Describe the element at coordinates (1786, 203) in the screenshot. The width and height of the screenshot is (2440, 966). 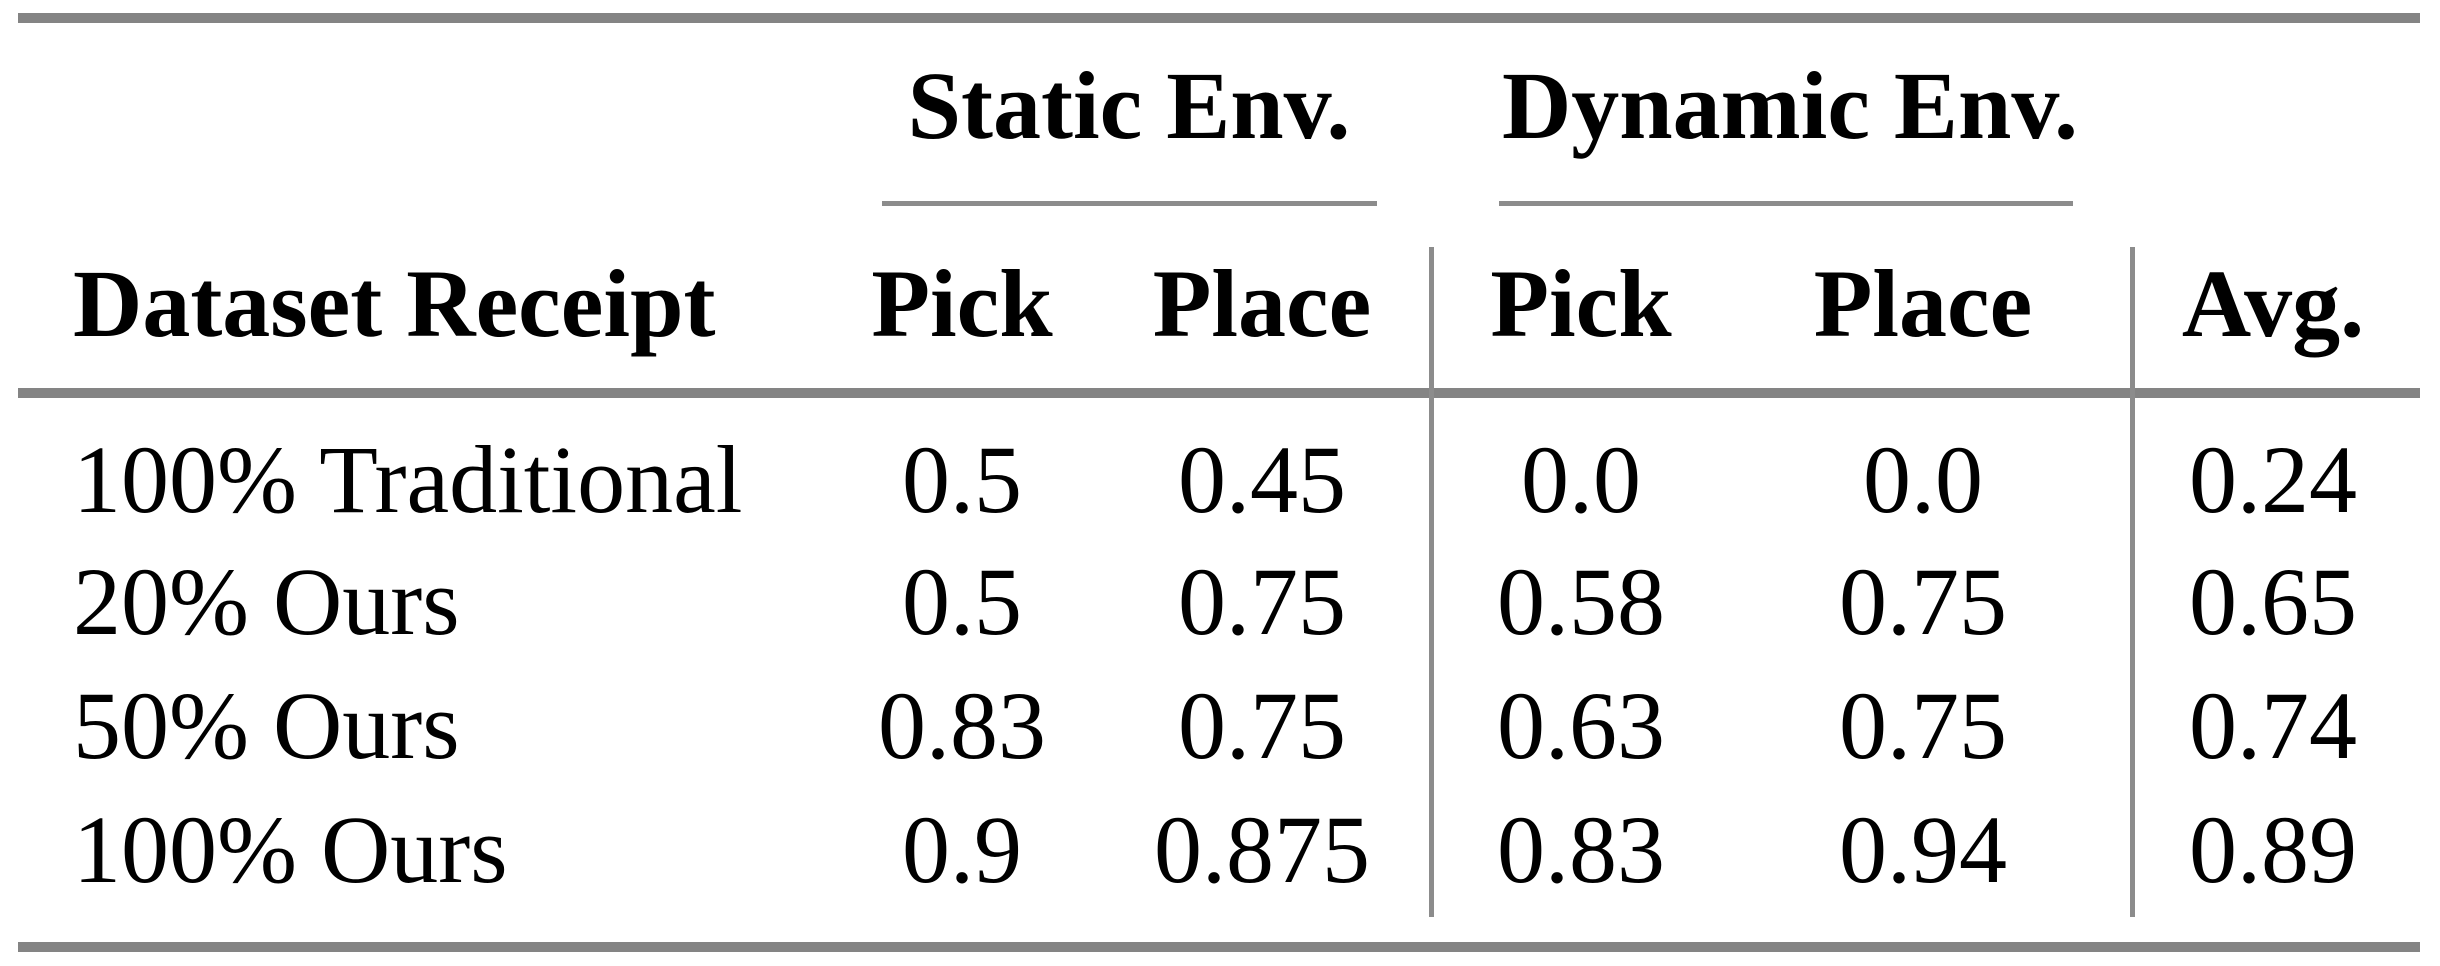
I see `dynamic-env-underline` at that location.